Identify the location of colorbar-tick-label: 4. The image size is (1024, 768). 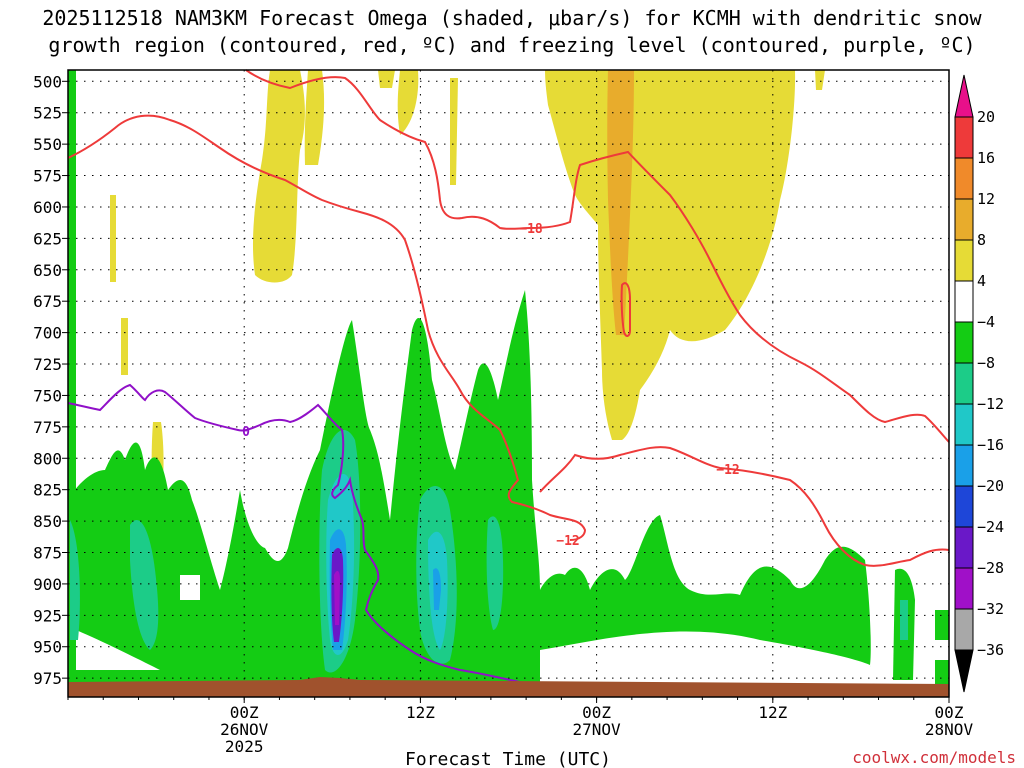
(981, 281).